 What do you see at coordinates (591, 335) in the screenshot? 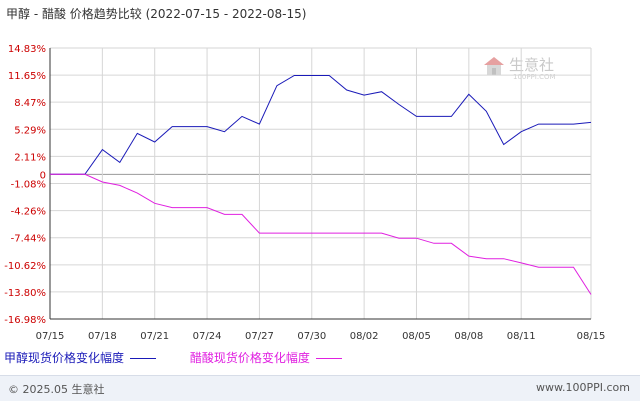
I see `x-tick-label: 08/15` at bounding box center [591, 335].